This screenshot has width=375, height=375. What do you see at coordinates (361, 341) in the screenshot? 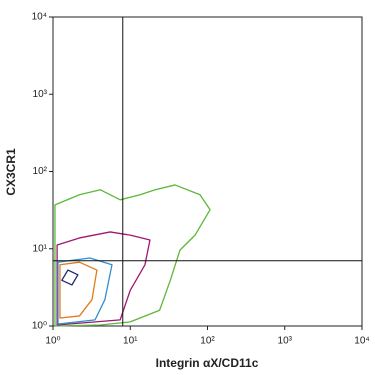
I see `x-tick-label: 10⁴` at bounding box center [361, 341].